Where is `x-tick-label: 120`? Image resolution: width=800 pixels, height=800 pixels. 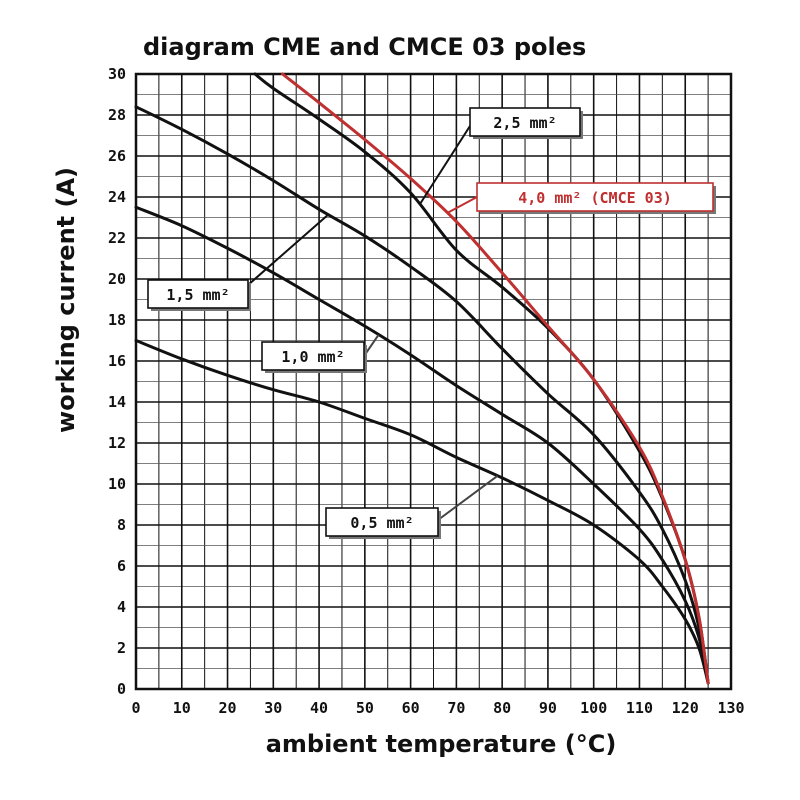
x-tick-label: 120 is located at coordinates (685, 708).